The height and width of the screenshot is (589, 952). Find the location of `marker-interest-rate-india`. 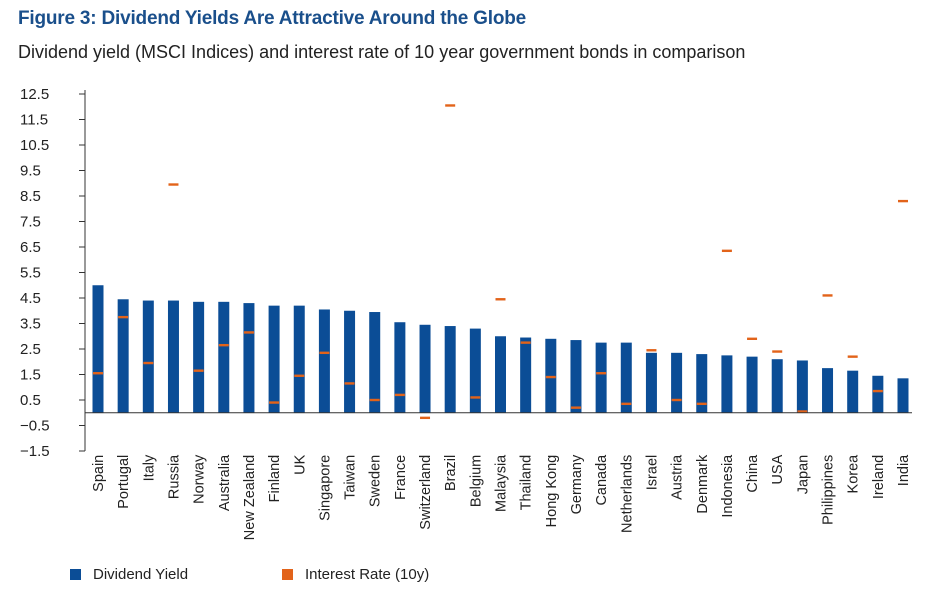

marker-interest-rate-india is located at coordinates (903, 201).